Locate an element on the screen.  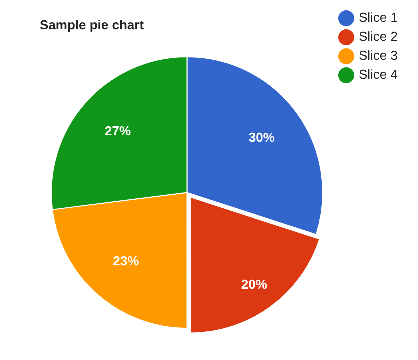
legend-label: Slice 2 is located at coordinates (378, 36).